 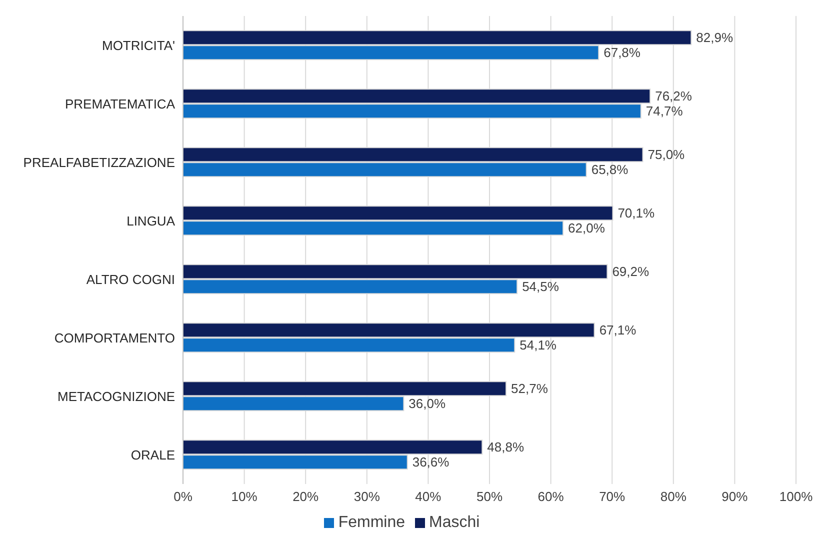 I want to click on x-tick-label: 10%, so click(x=244, y=496).